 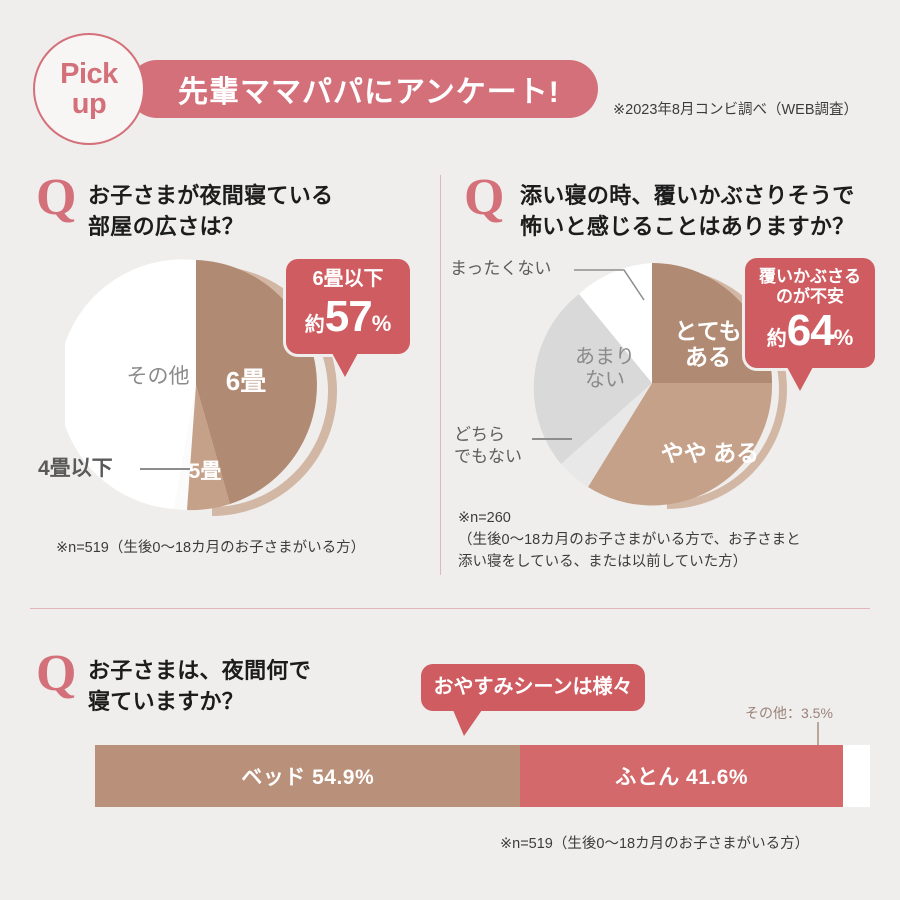 I want to click on q2-pie-chart: とても ある やや ある あまり ない, so click(x=670, y=383).